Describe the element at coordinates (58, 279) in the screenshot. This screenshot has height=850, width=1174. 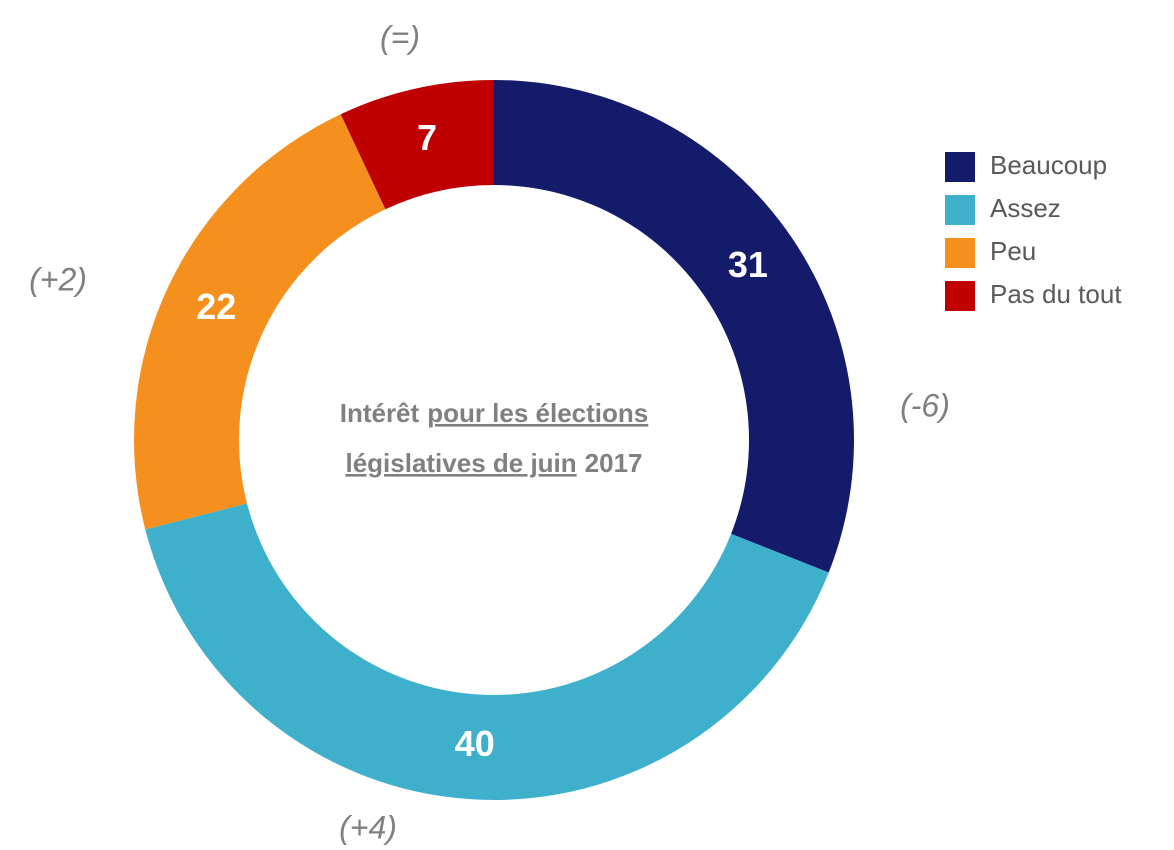
I see `change-label: (+2)` at that location.